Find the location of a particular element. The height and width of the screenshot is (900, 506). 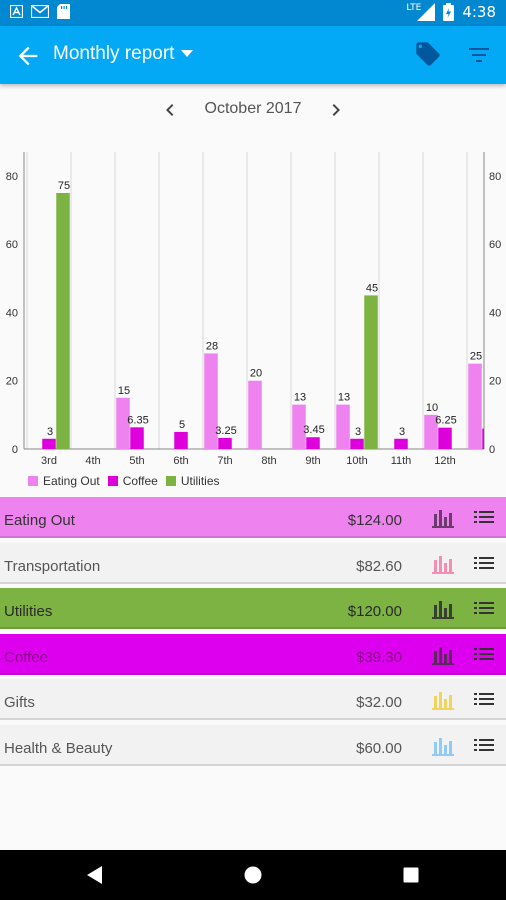

category-amount: $120.00 is located at coordinates (374, 611).